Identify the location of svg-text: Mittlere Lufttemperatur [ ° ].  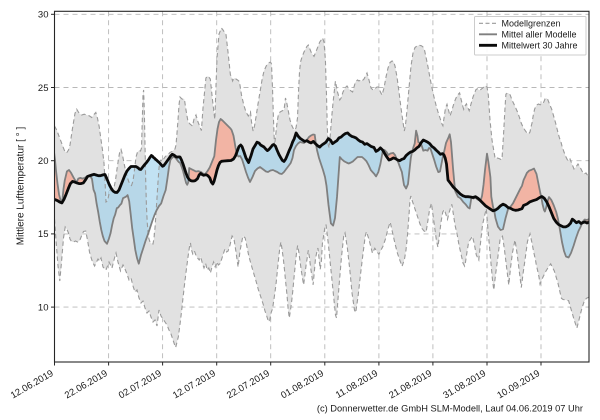
(21, 186).